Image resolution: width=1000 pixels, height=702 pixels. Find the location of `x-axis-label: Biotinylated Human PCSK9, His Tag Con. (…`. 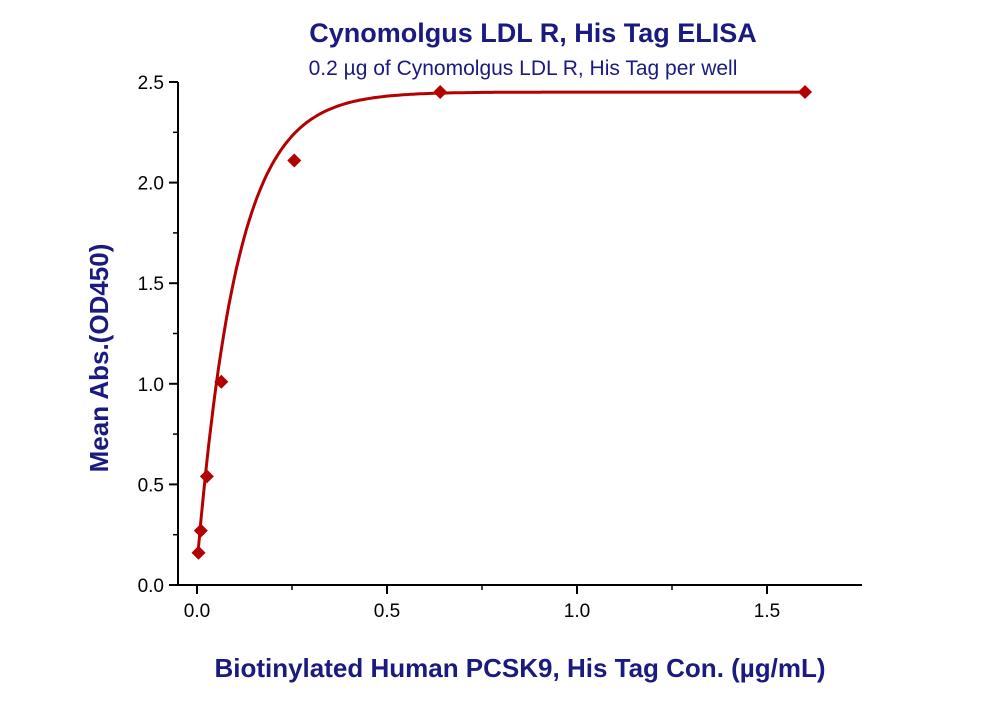

x-axis-label: Biotinylated Human PCSK9, His Tag Con. (… is located at coordinates (519, 668).